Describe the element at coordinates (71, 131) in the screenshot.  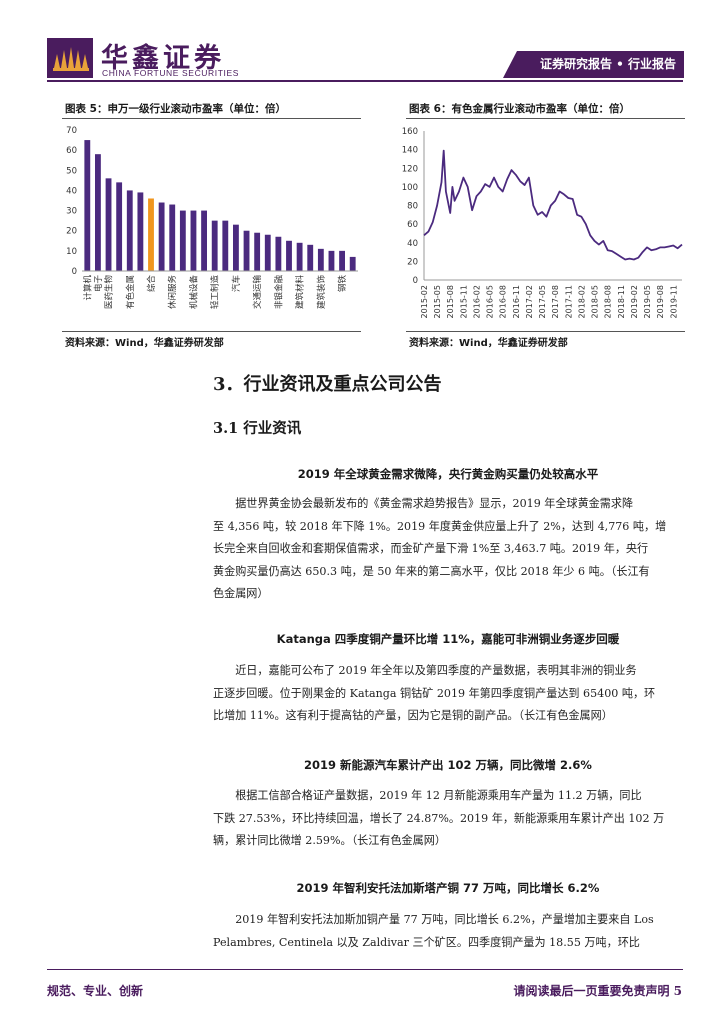
I see `y-tick-label: 70` at that location.